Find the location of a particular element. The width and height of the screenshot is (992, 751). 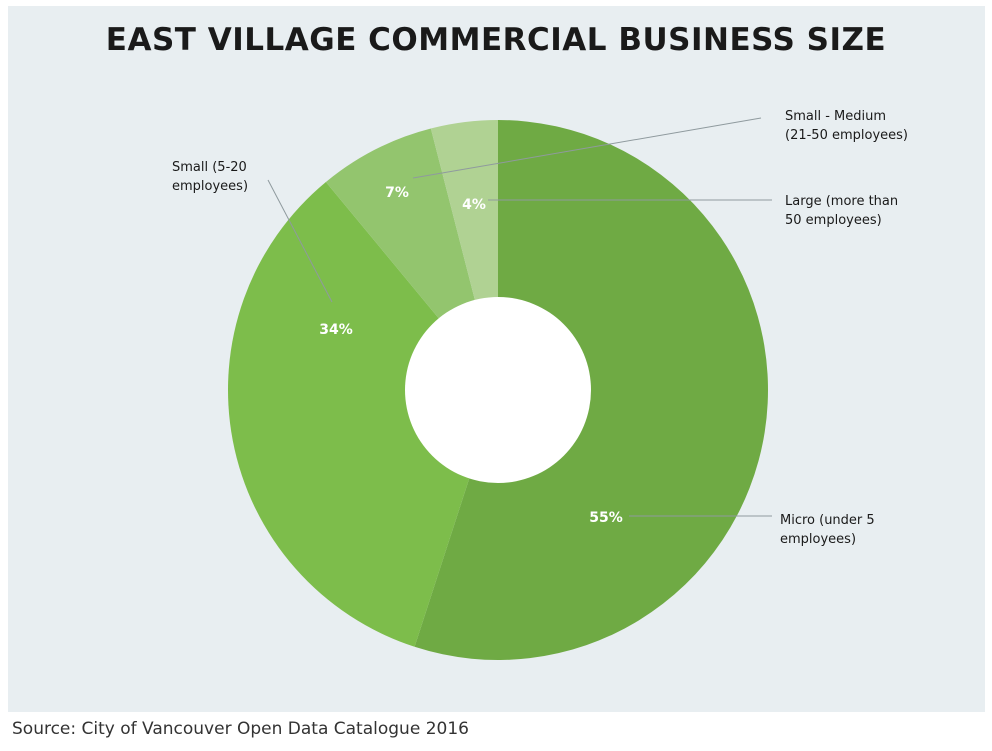

callout-label-small-5-20-employees: Small (5-20 employees) is located at coordinates (210, 177).